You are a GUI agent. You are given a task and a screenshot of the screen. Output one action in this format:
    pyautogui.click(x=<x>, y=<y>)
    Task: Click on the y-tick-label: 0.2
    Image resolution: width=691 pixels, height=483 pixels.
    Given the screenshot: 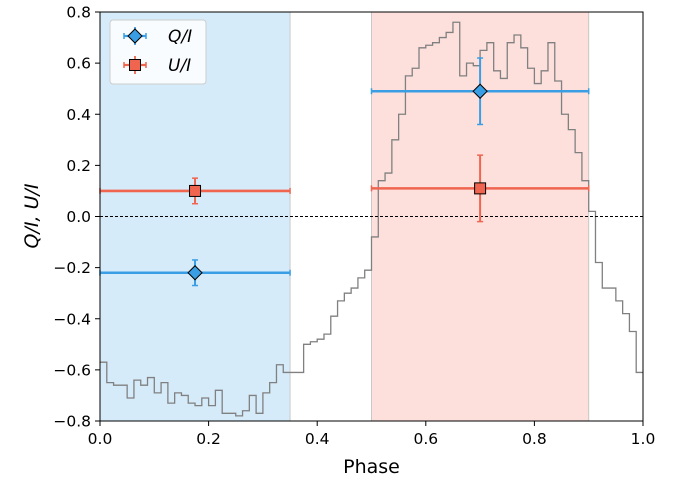 What is the action you would take?
    pyautogui.click(x=78, y=166)
    